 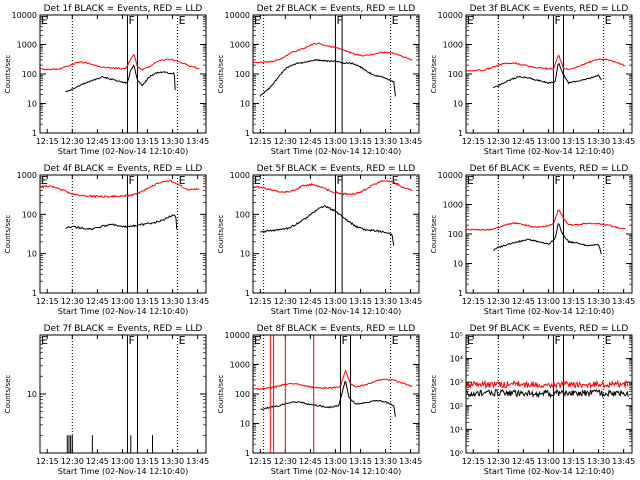 I want to click on y-tick-label: 10³, so click(x=456, y=382).